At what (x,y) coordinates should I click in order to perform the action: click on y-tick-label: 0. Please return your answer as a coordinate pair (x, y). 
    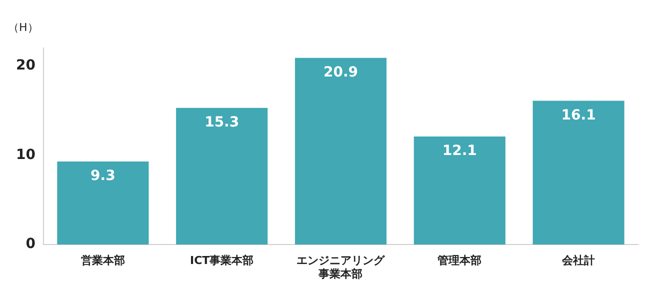
    Looking at the image, I should click on (31, 244).